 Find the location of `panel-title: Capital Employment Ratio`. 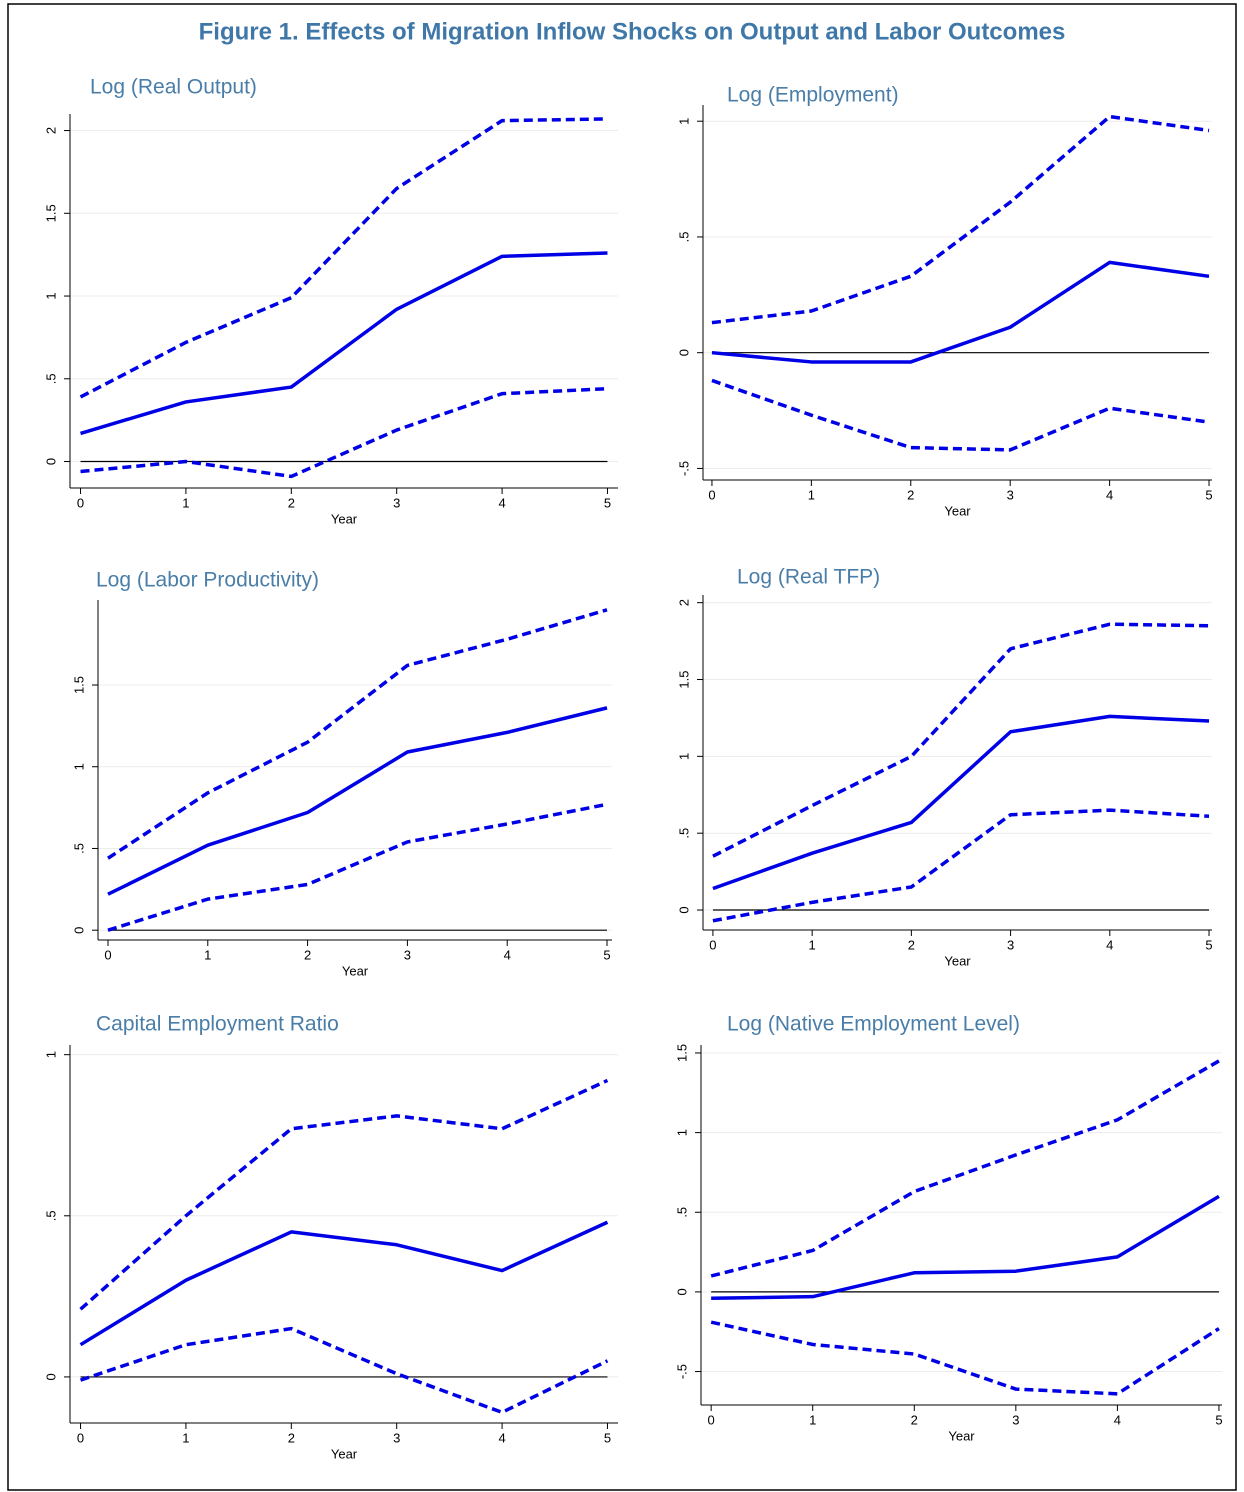

panel-title: Capital Employment Ratio is located at coordinates (217, 1024).